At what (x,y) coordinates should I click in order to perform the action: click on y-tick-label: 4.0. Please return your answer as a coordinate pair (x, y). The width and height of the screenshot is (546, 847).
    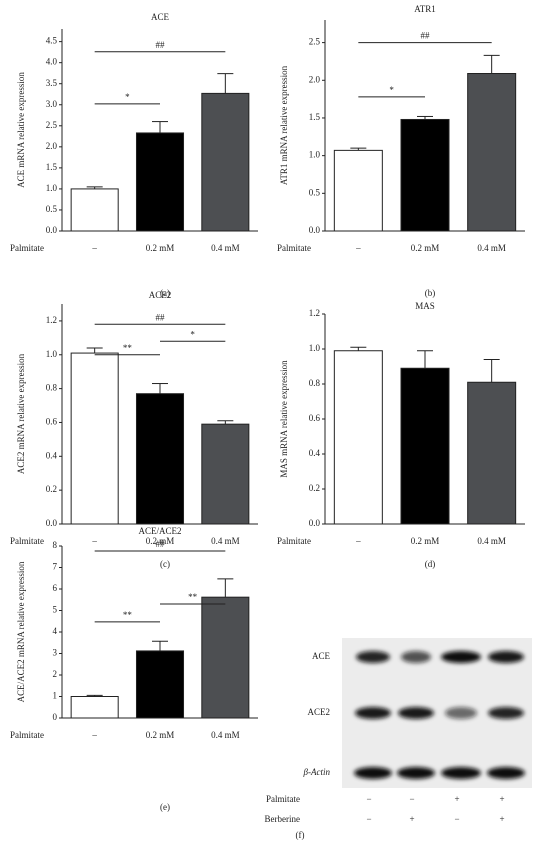
    Looking at the image, I should click on (52, 62).